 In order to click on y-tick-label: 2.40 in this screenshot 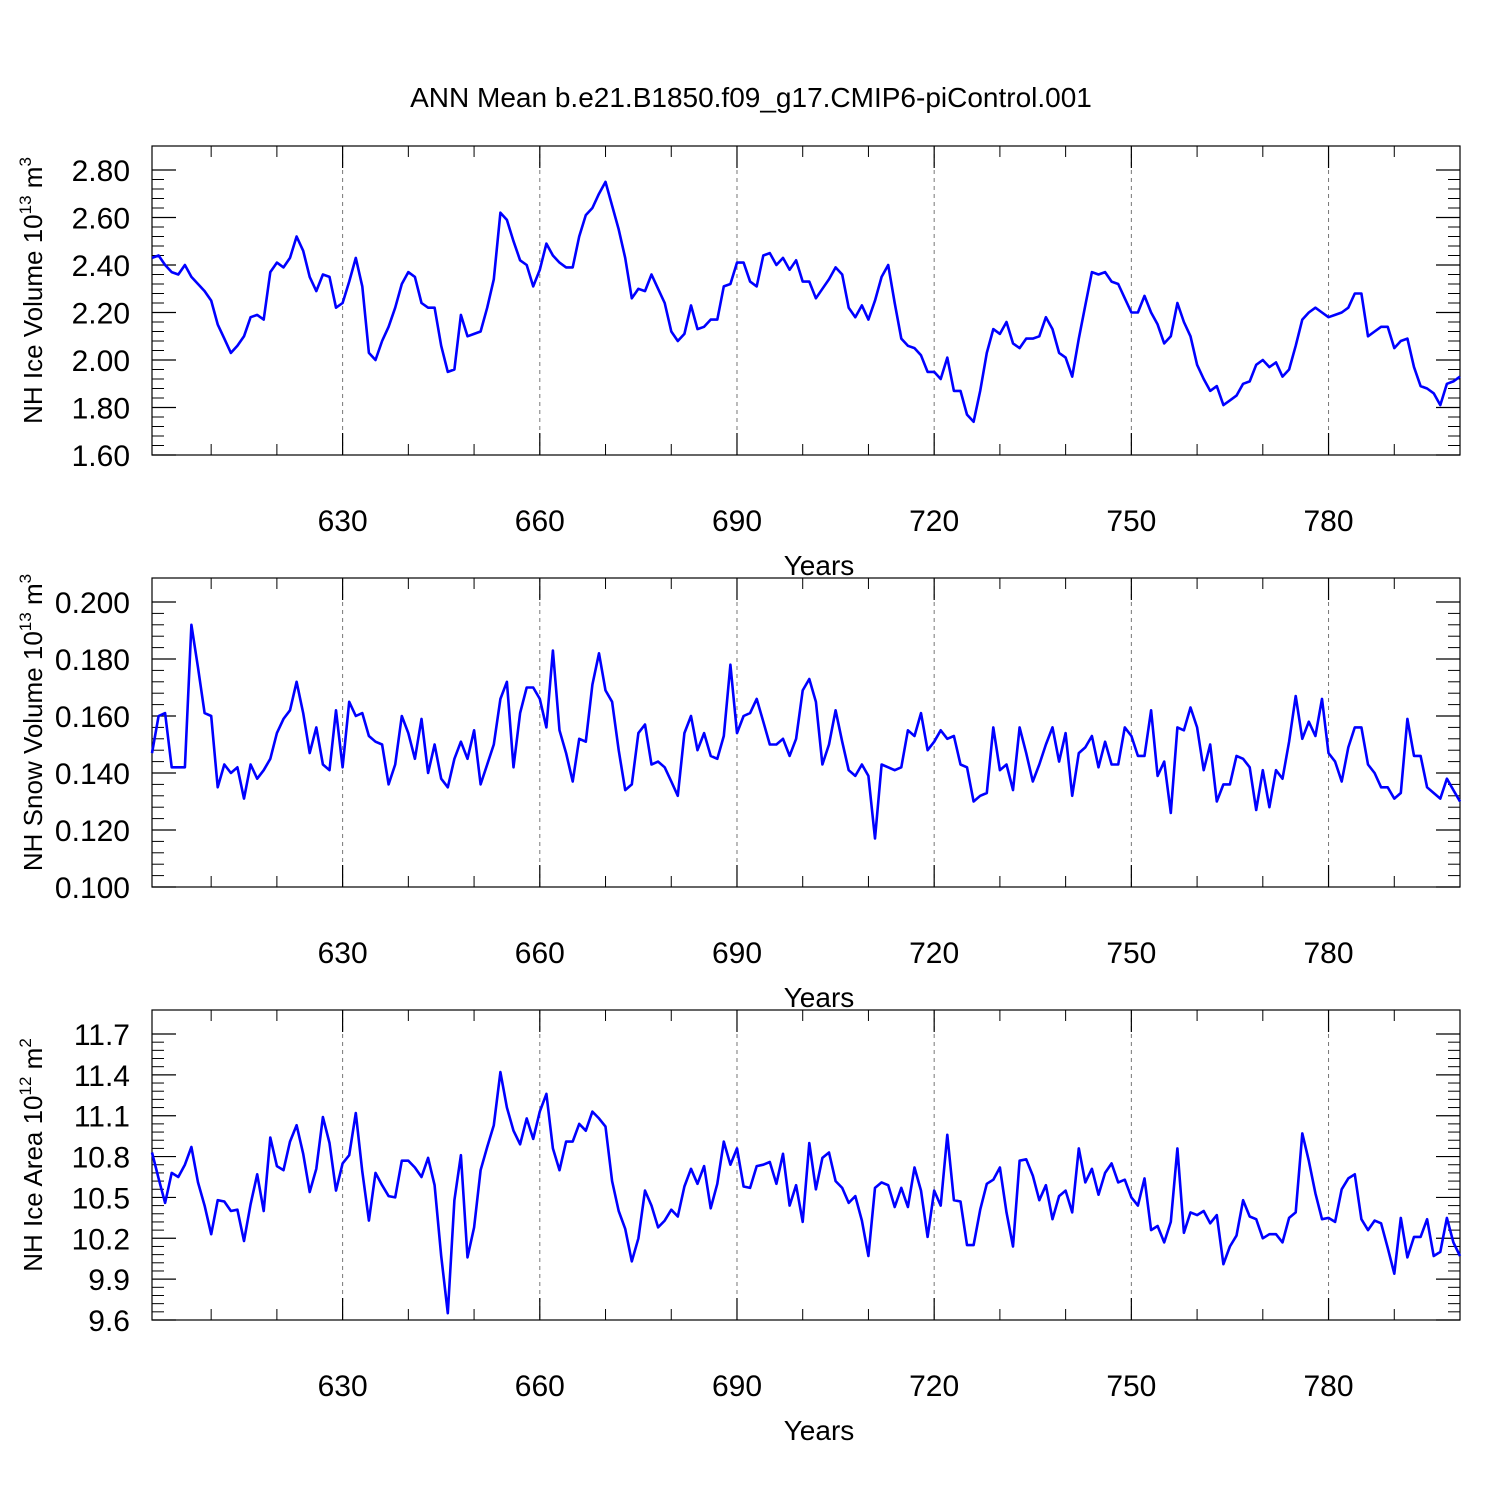, I will do `click(101, 266)`.